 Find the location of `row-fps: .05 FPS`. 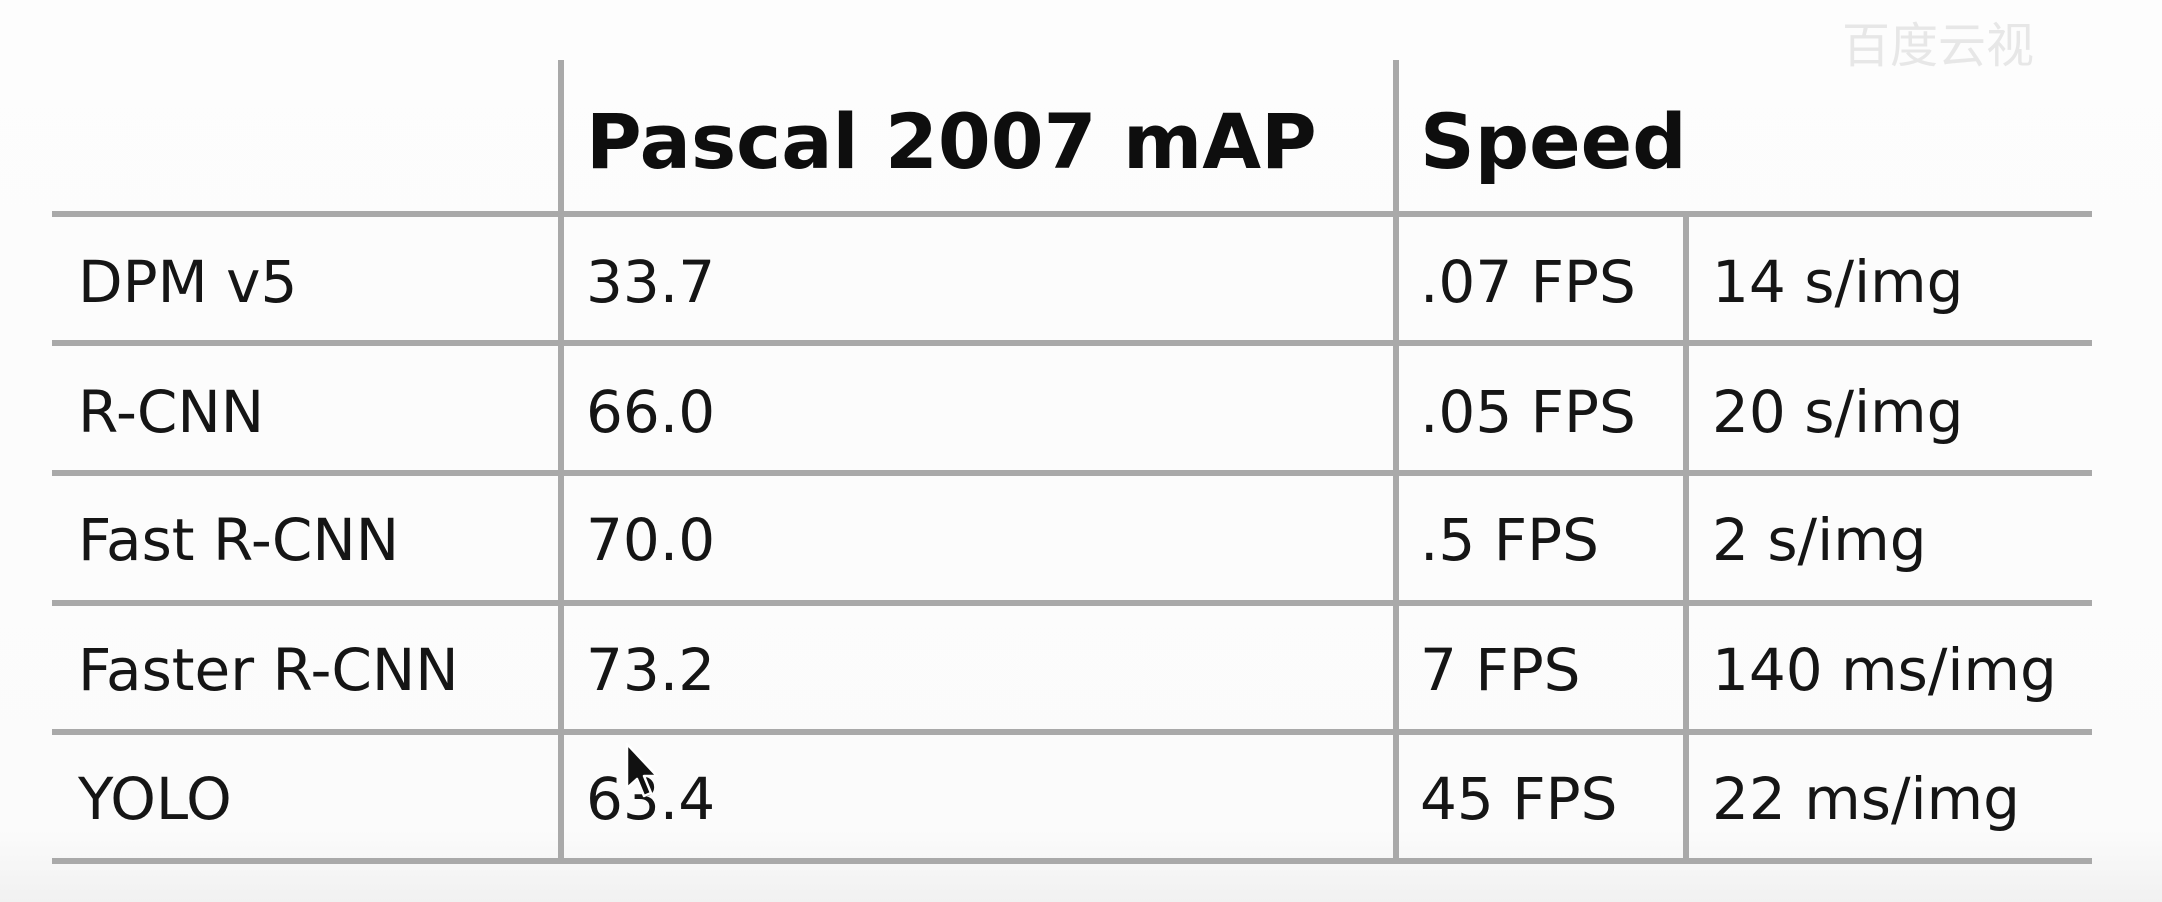

row-fps: .05 FPS is located at coordinates (1528, 412).